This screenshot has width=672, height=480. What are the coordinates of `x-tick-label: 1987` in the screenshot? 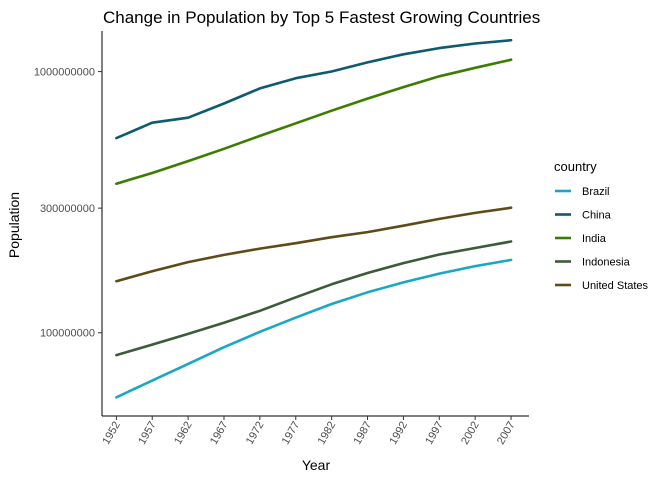 It's located at (362, 433).